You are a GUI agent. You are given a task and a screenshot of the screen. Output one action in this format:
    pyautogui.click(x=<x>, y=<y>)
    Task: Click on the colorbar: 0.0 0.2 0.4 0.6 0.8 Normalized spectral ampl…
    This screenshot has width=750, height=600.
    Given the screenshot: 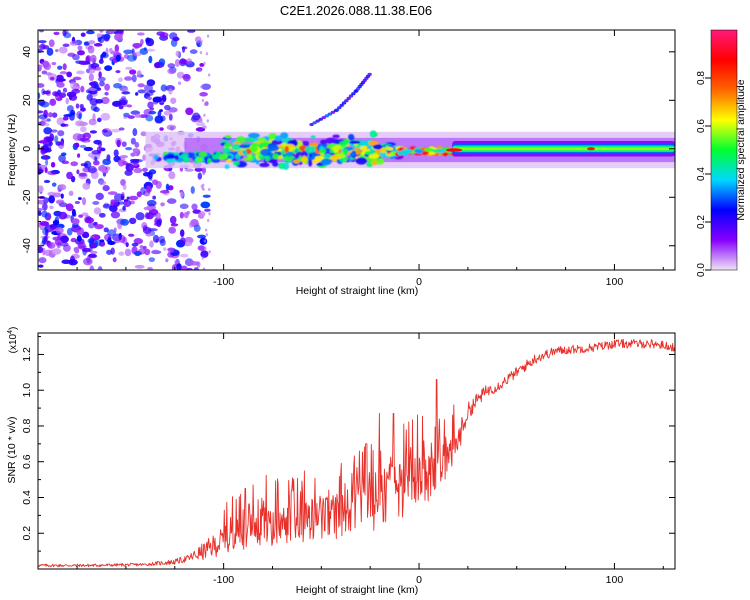 What is the action you would take?
    pyautogui.click(x=721, y=153)
    